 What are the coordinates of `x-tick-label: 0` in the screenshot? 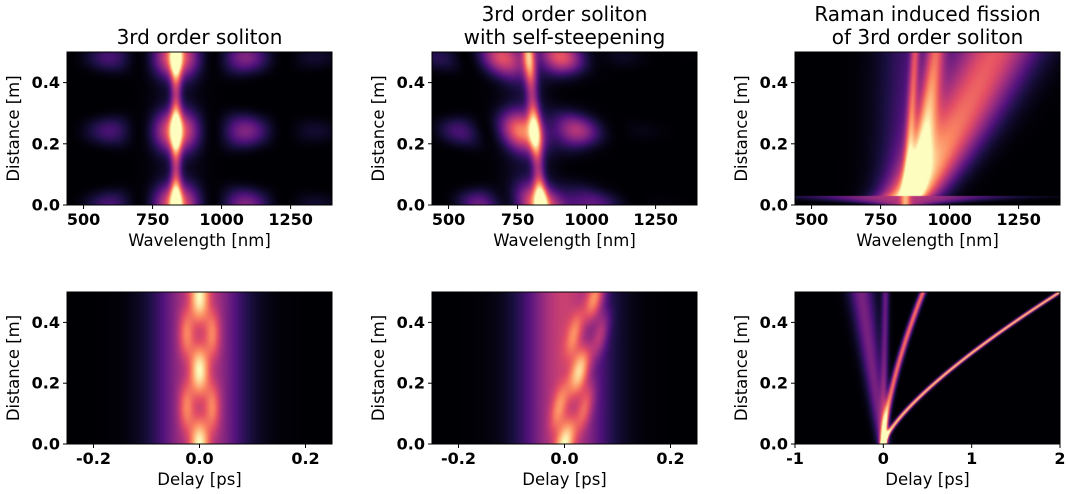 It's located at (883, 458).